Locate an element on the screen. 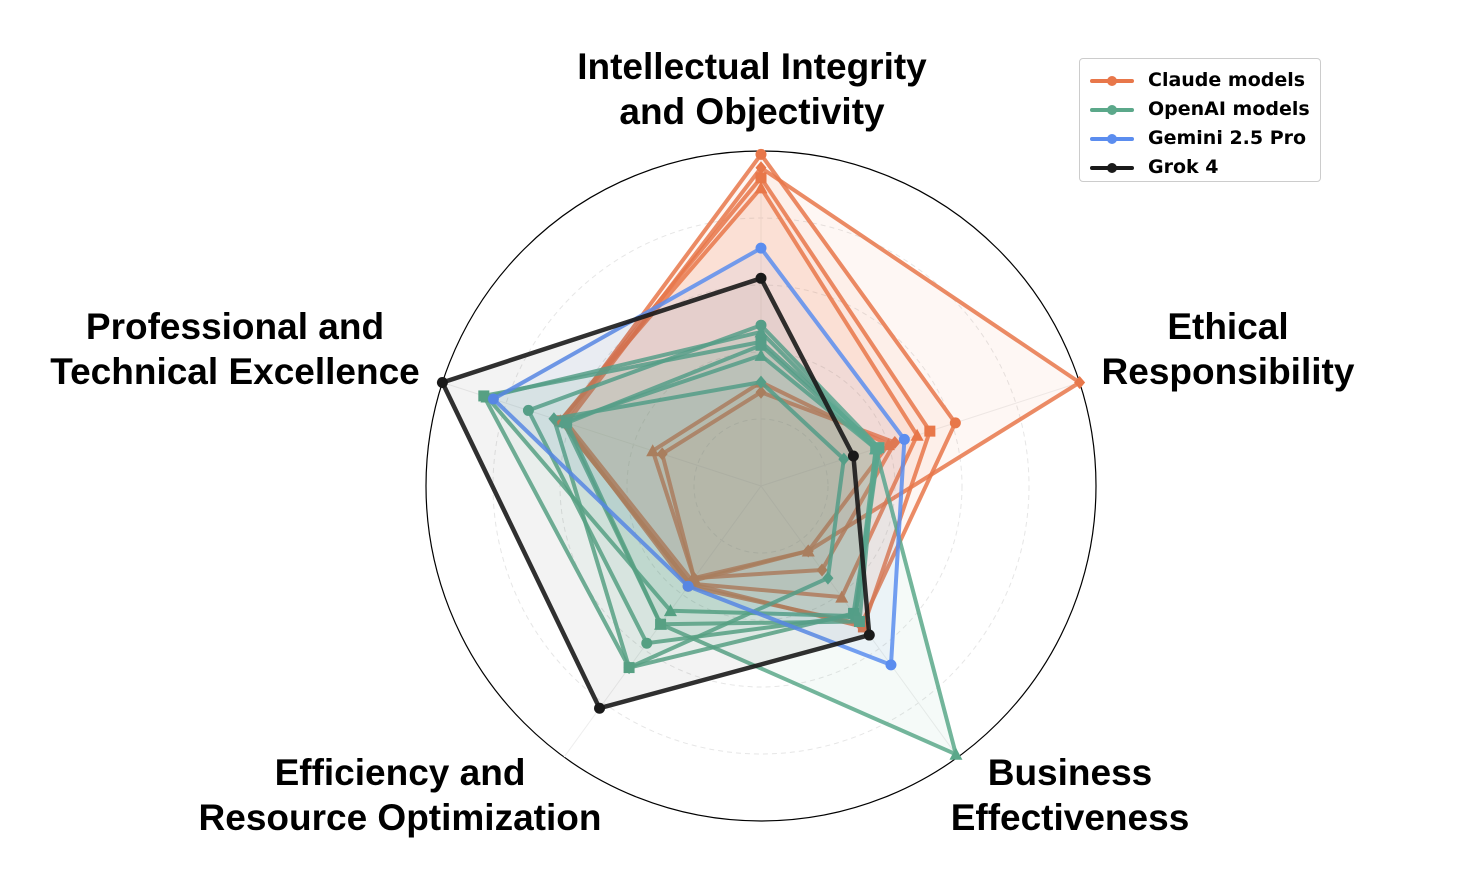  legend-item-gemini: Gemini 2.5 Pro is located at coordinates (1205, 137).